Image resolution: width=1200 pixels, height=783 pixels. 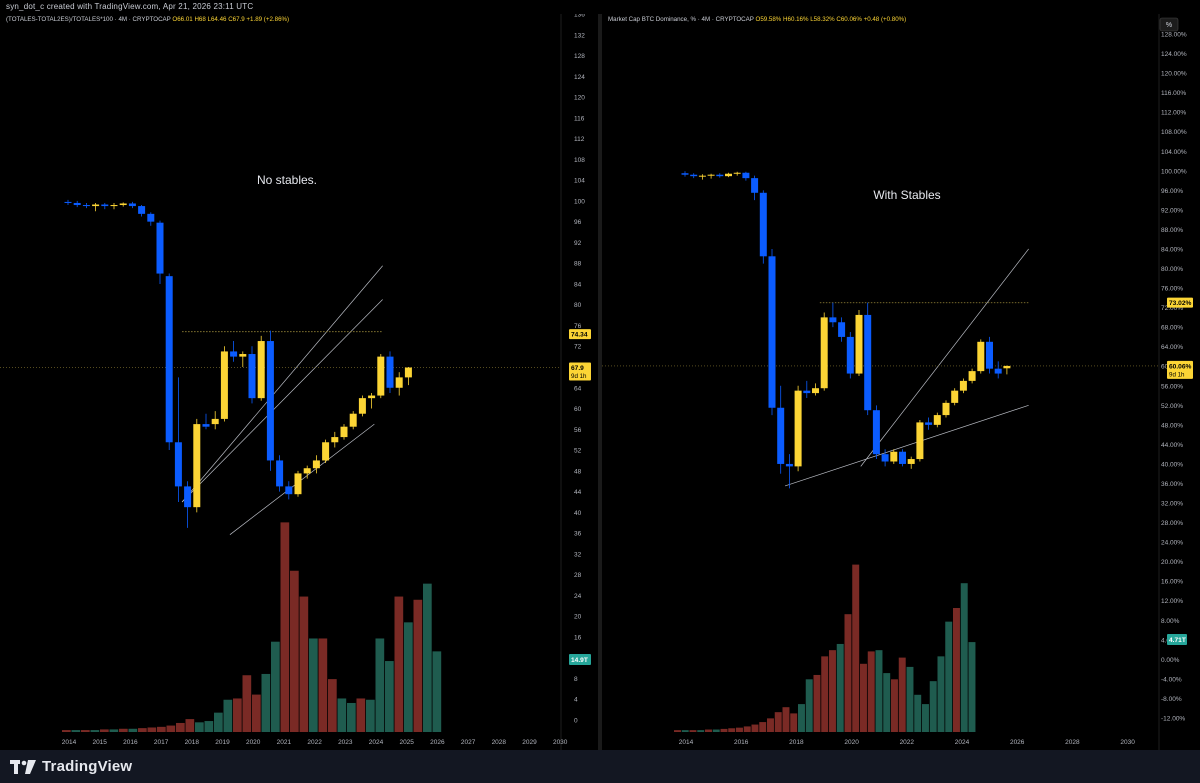 What do you see at coordinates (579, 77) in the screenshot?
I see `y-tick-label: 124` at bounding box center [579, 77].